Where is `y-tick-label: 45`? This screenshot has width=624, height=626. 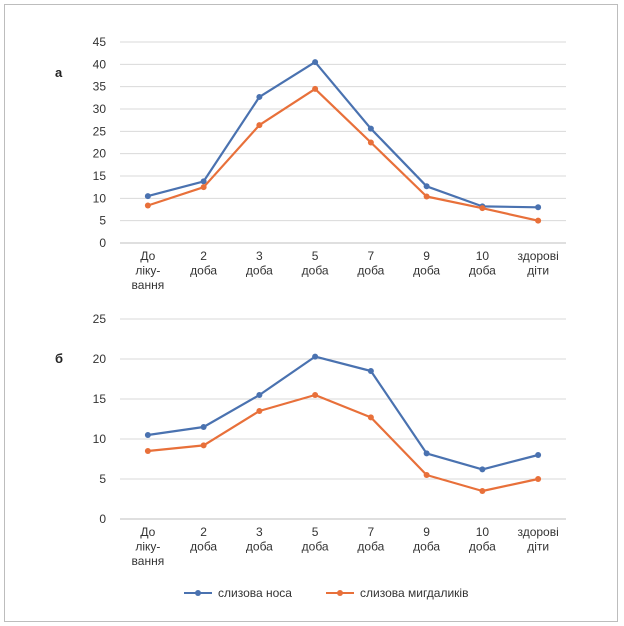
y-tick-label: 45 is located at coordinates (100, 42).